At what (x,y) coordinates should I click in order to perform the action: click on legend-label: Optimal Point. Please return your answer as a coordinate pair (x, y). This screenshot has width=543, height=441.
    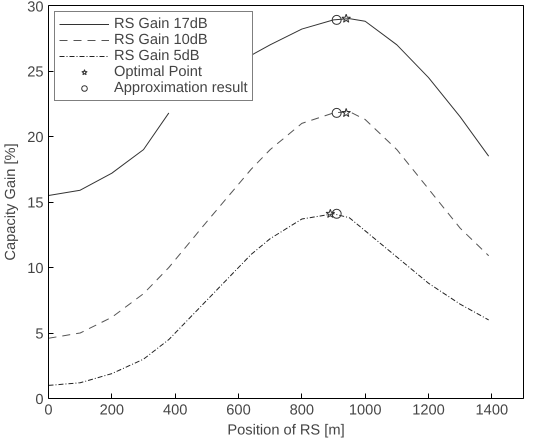
    Looking at the image, I should click on (158, 72).